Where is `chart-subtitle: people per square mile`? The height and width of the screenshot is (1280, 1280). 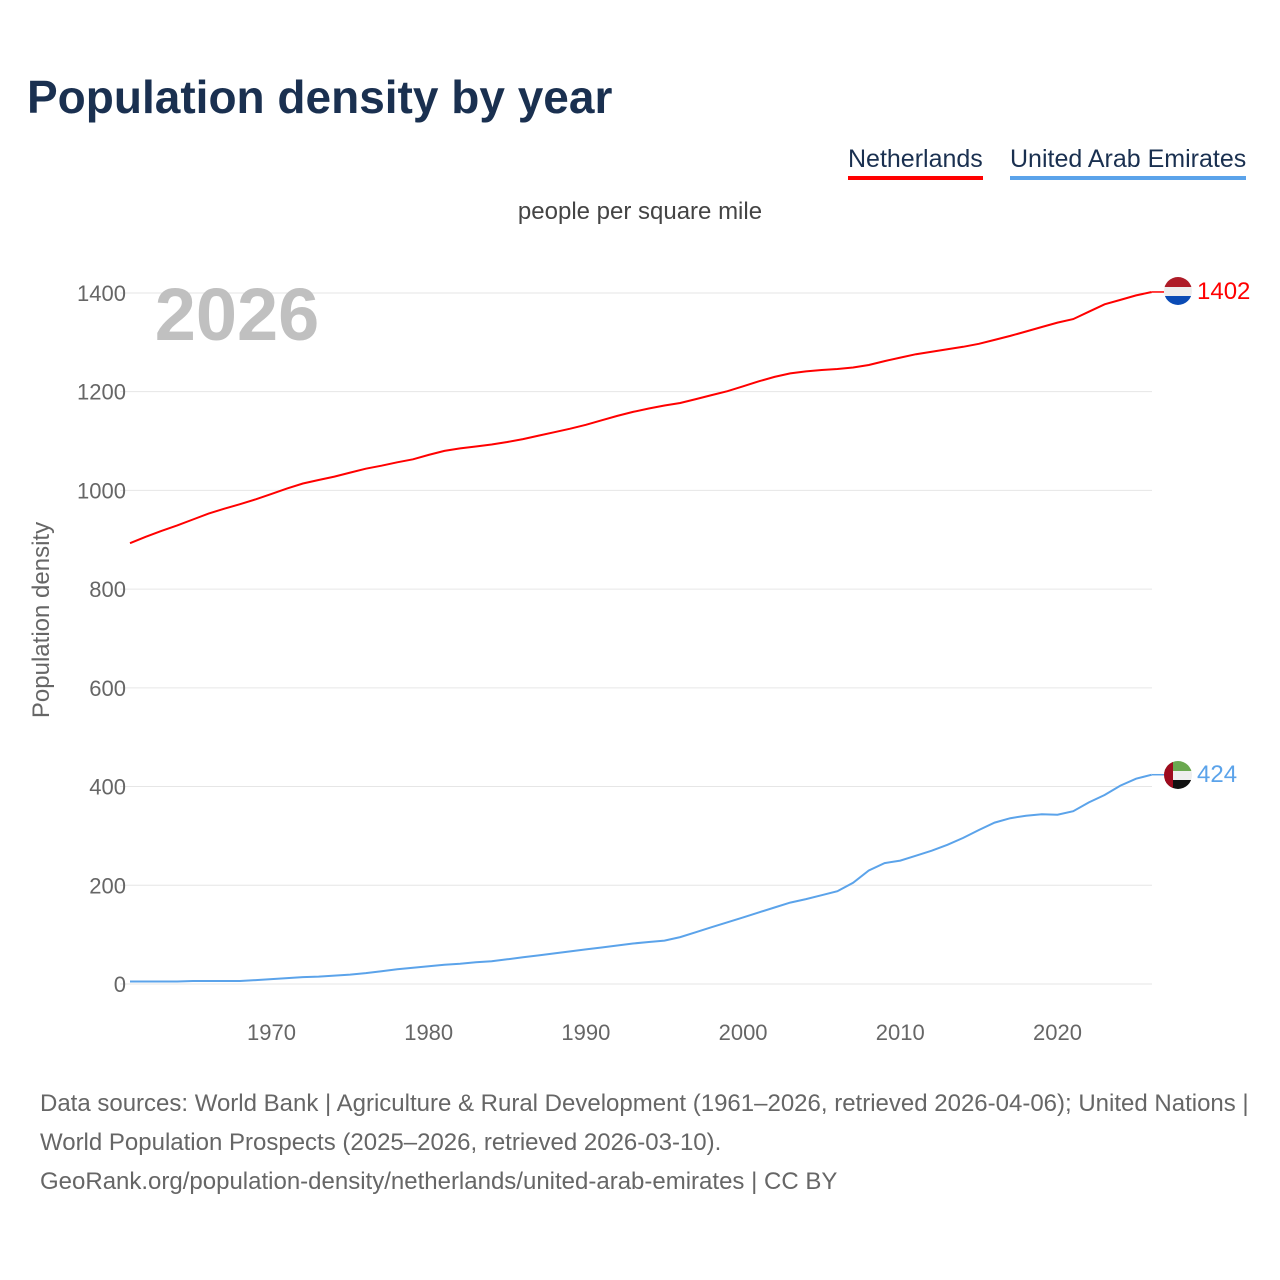 chart-subtitle: people per square mile is located at coordinates (640, 211).